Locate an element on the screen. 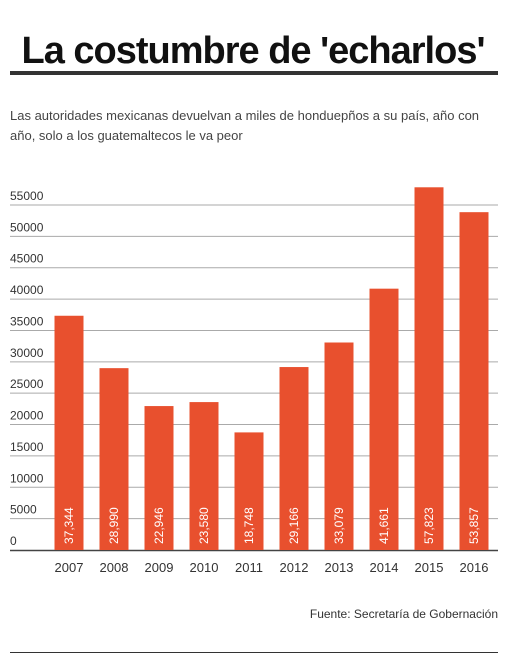 The width and height of the screenshot is (506, 669). x-tick-label: 2007 is located at coordinates (69, 567).